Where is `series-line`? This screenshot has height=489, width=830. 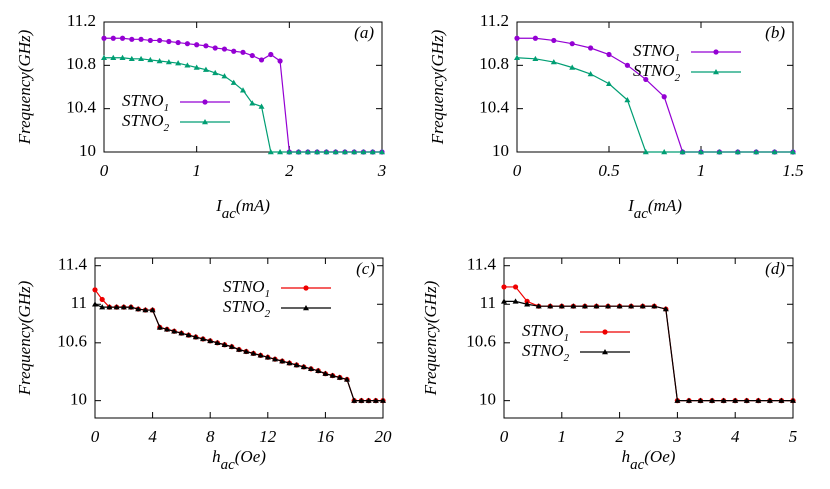 series-line is located at coordinates (654, 105).